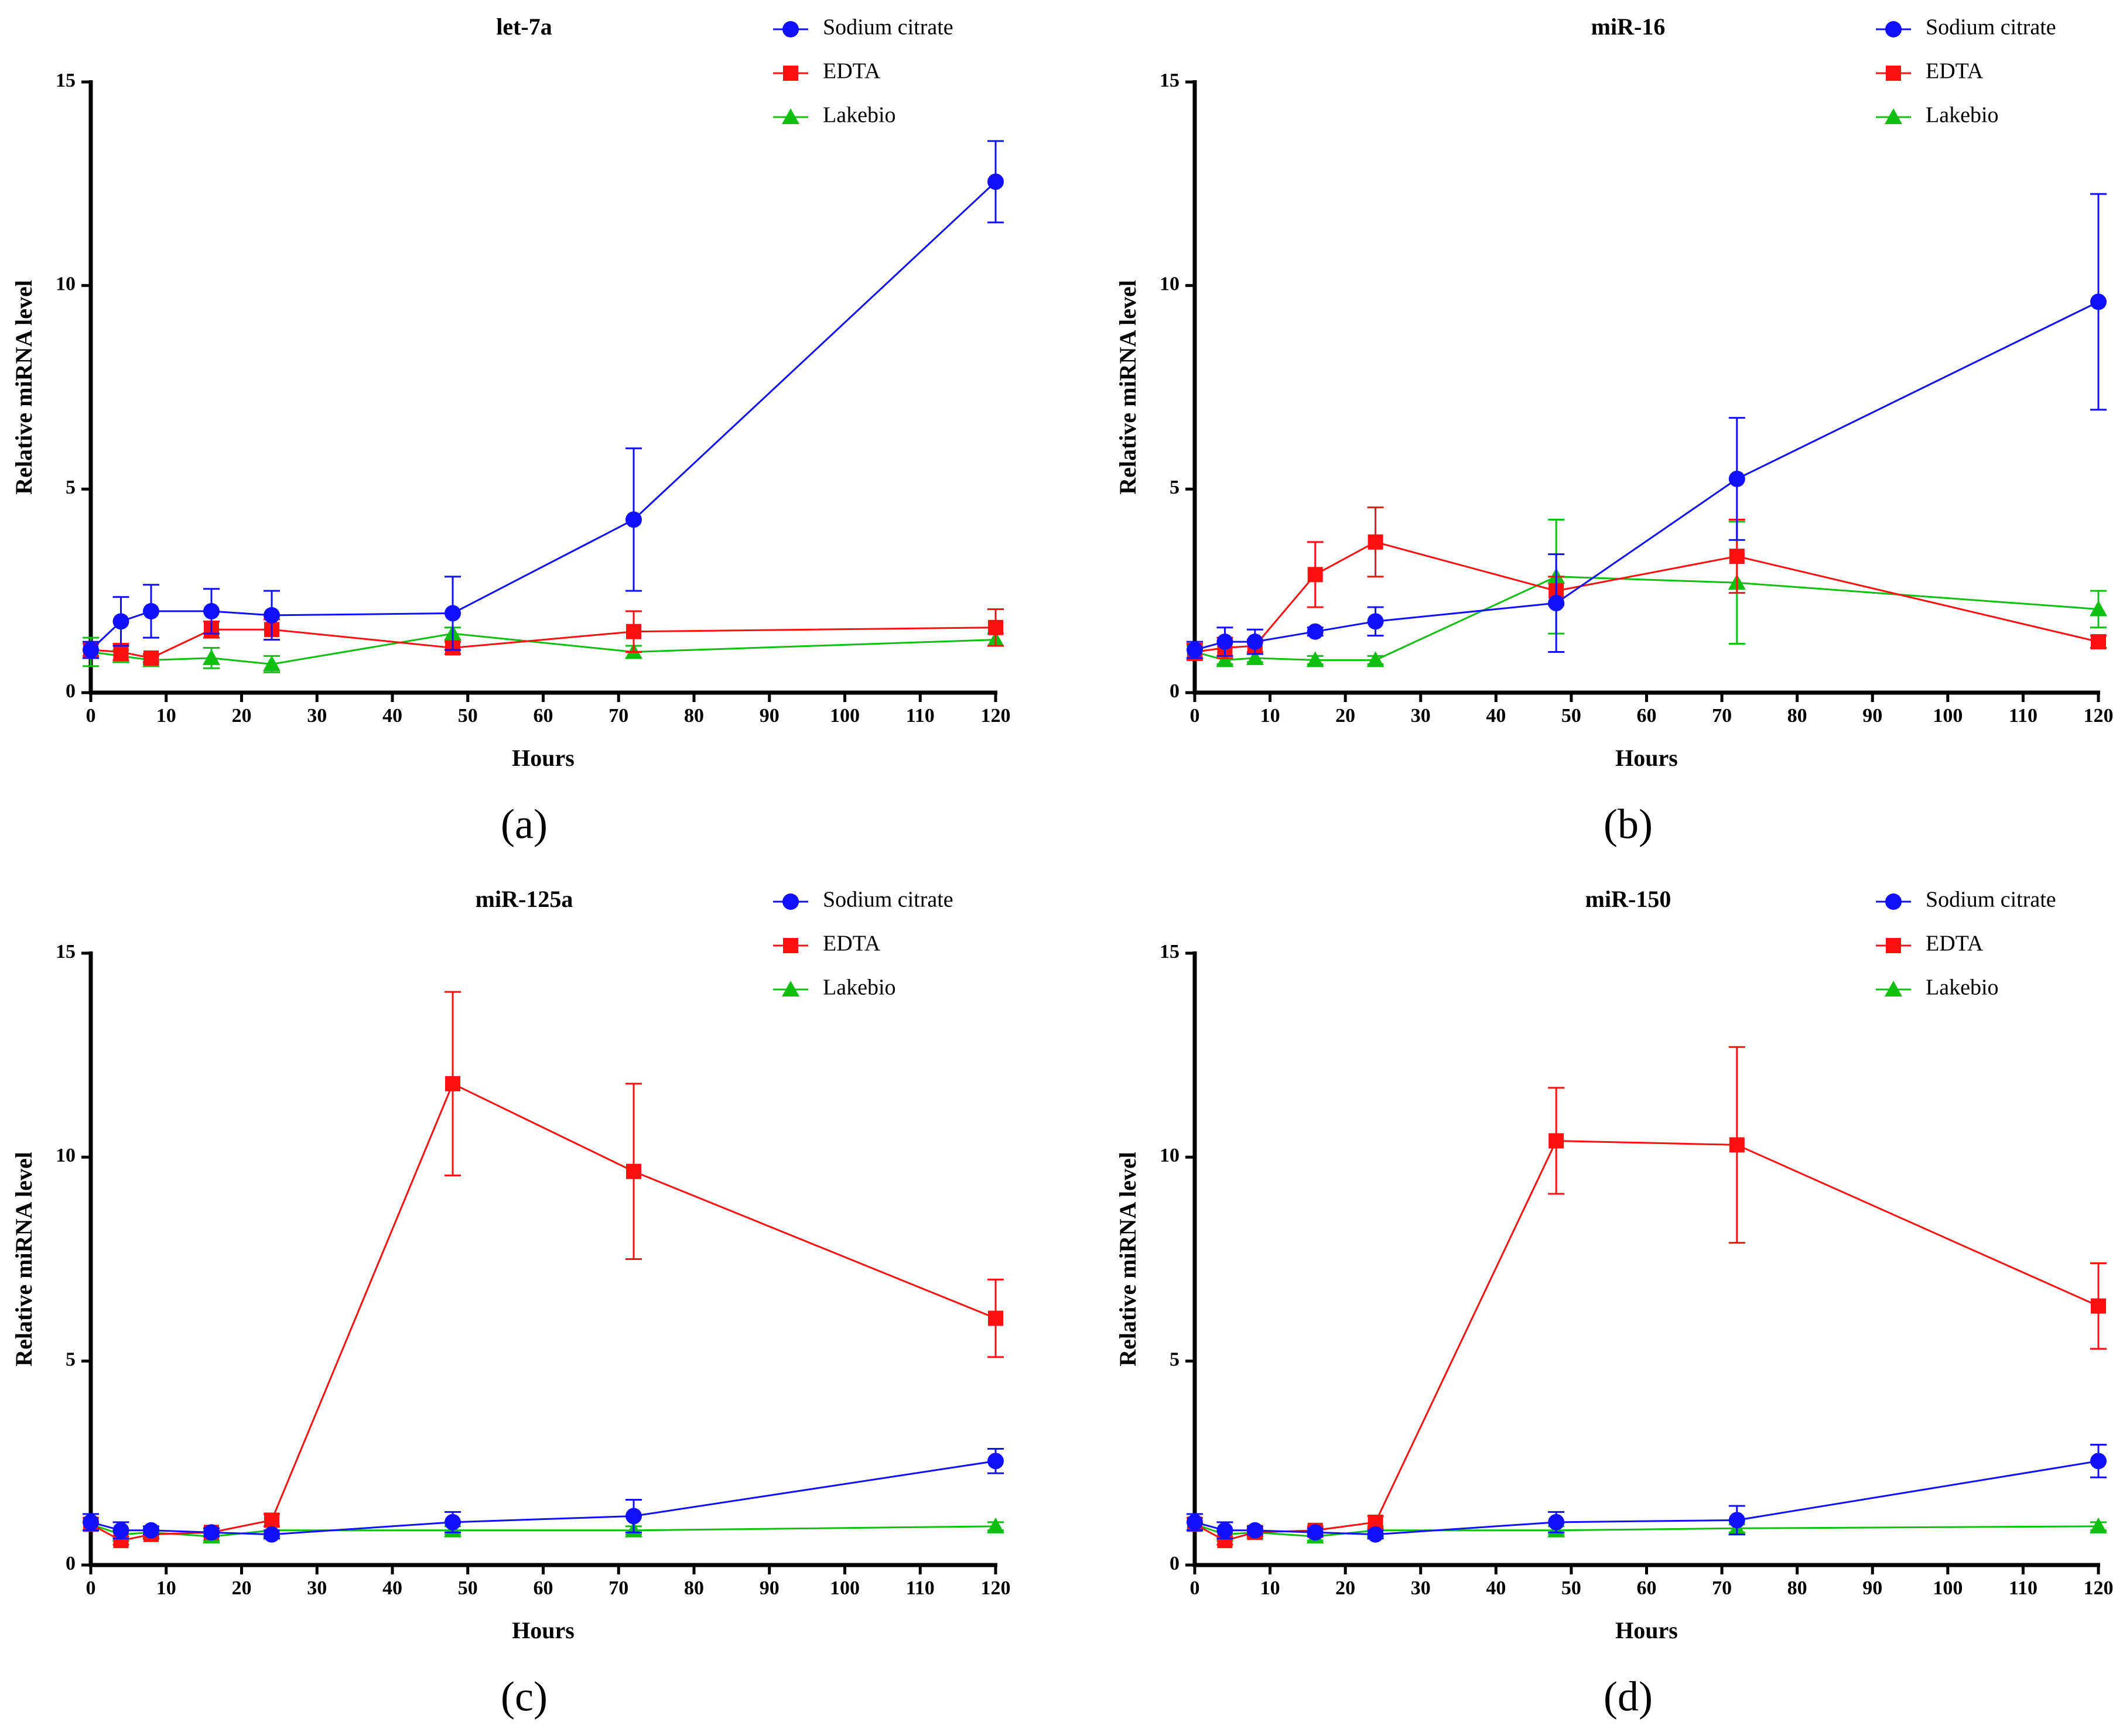 The height and width of the screenshot is (1736, 2123). I want to click on x-tick-label: 110, so click(2023, 716).